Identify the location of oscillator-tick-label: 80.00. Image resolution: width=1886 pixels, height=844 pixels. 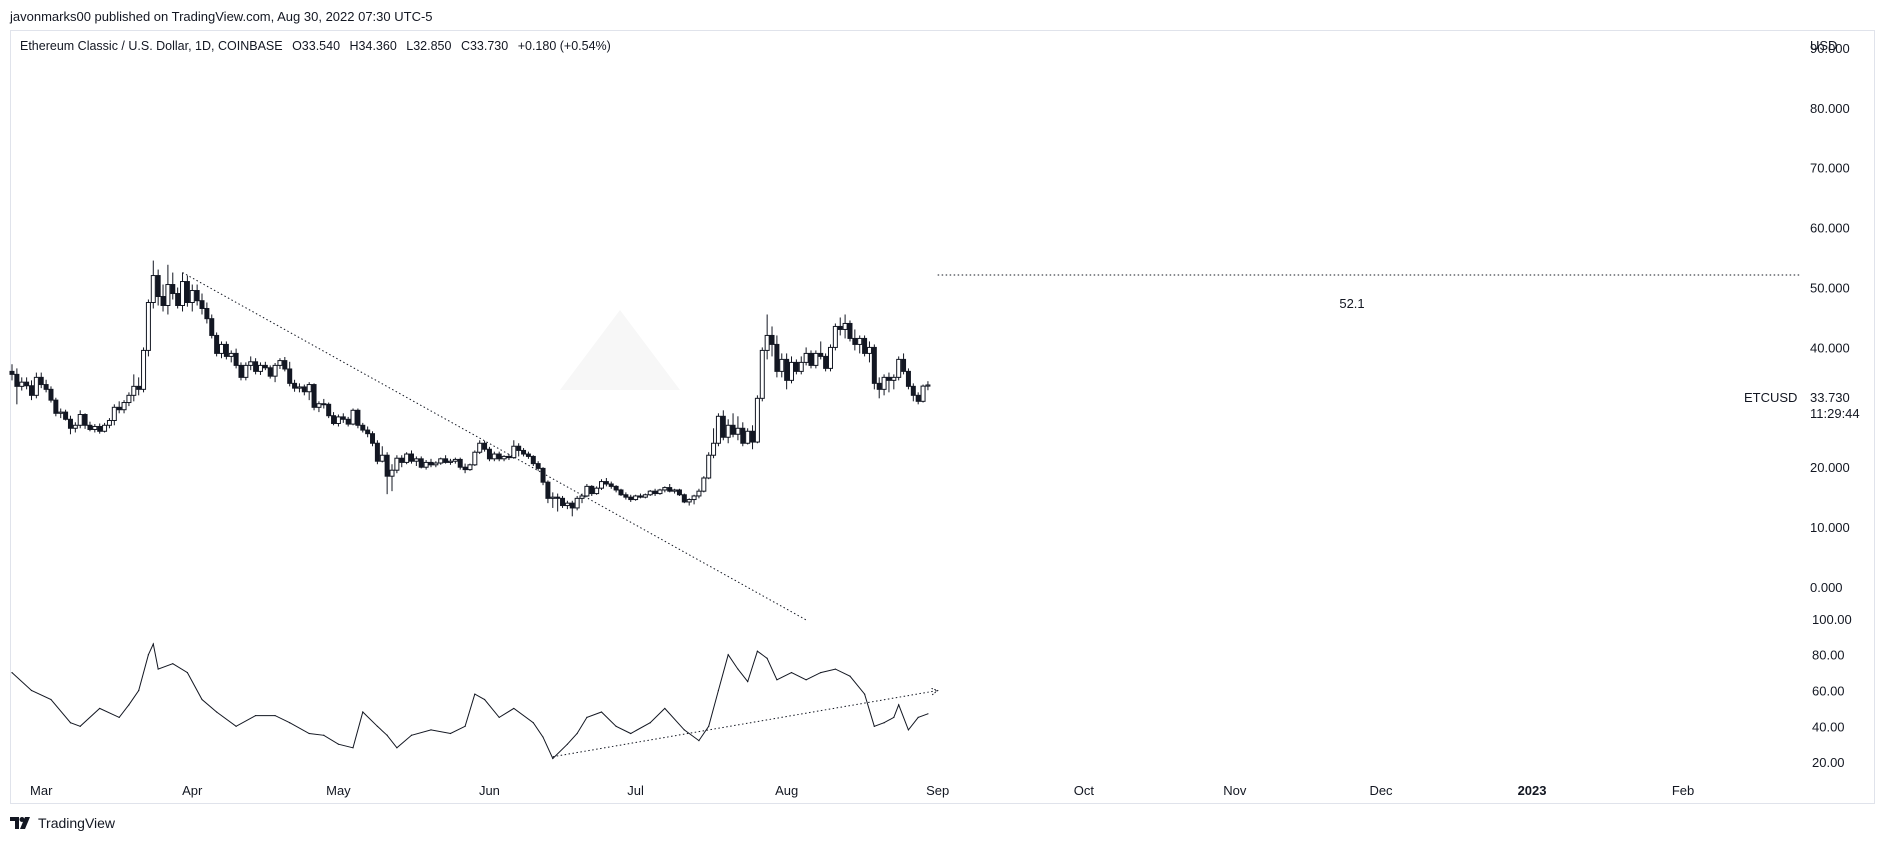
(1828, 655).